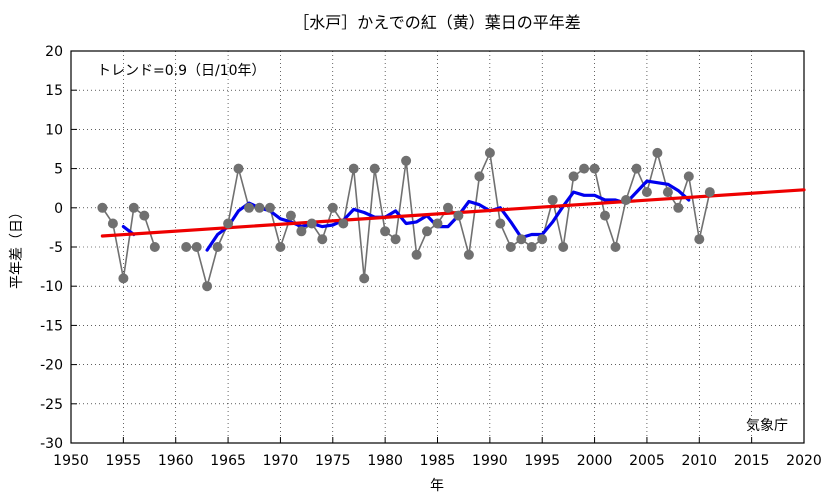 Image resolution: width=833 pixels, height=498 pixels. Describe the element at coordinates (647, 461) in the screenshot. I see `x-tick-label: 2005` at that location.